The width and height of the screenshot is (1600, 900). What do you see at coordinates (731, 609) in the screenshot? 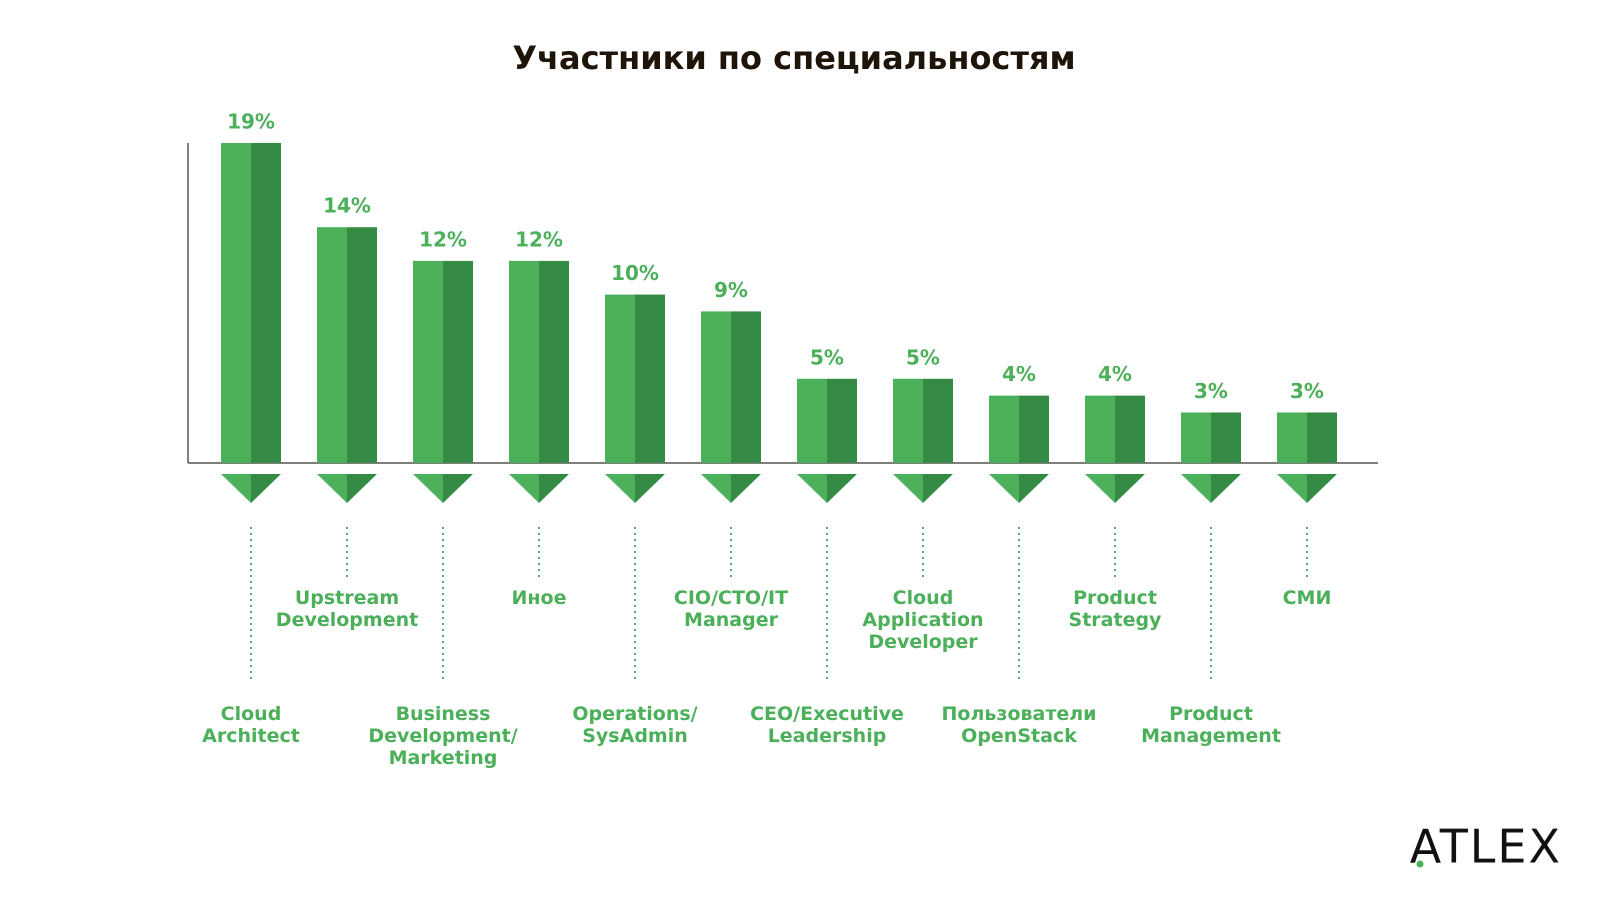
I see `x-tick-label: CIO/CTO/IT Manager` at bounding box center [731, 609].